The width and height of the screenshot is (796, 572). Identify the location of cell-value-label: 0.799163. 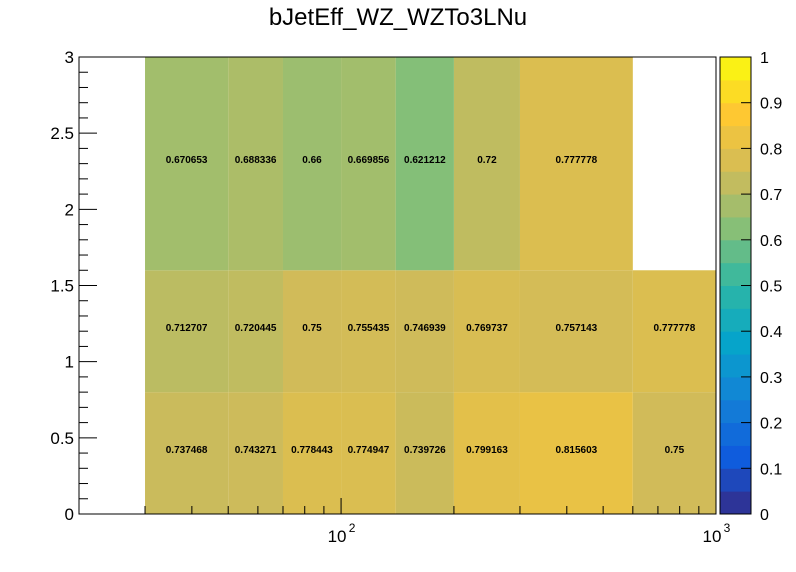
(487, 450).